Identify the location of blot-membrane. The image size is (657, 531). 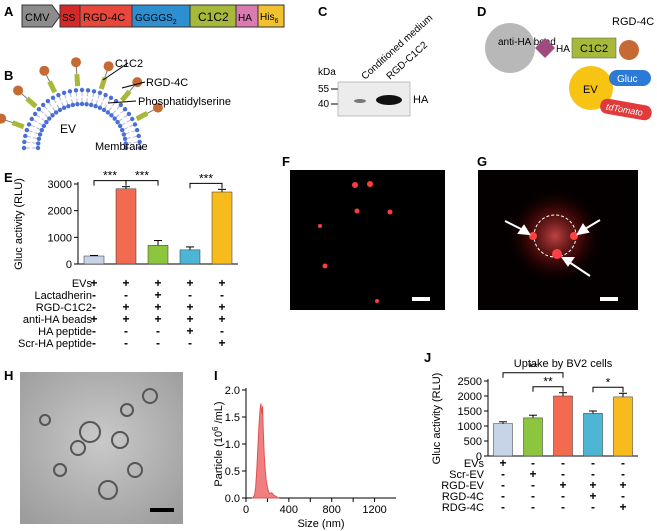
(374, 99).